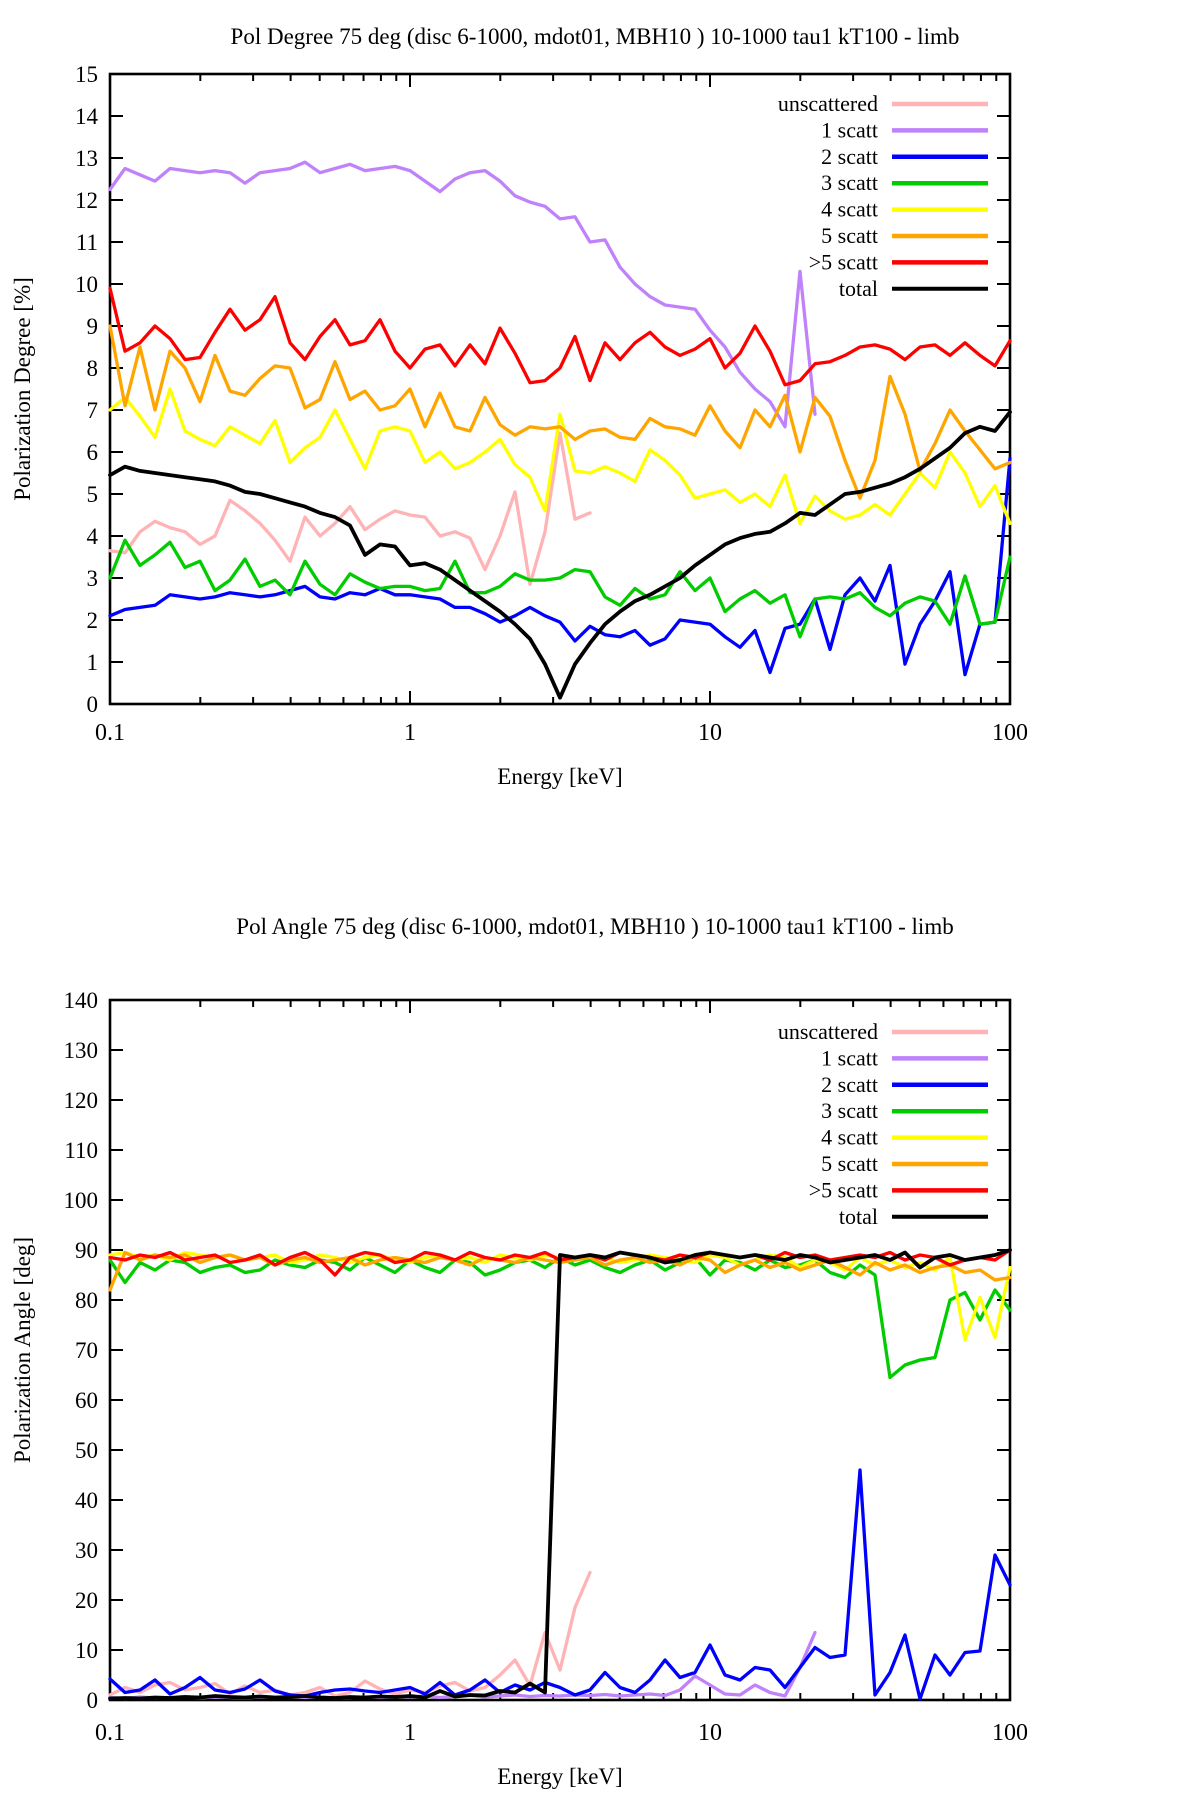  I want to click on y-tick-label: 60, so click(86, 1400).